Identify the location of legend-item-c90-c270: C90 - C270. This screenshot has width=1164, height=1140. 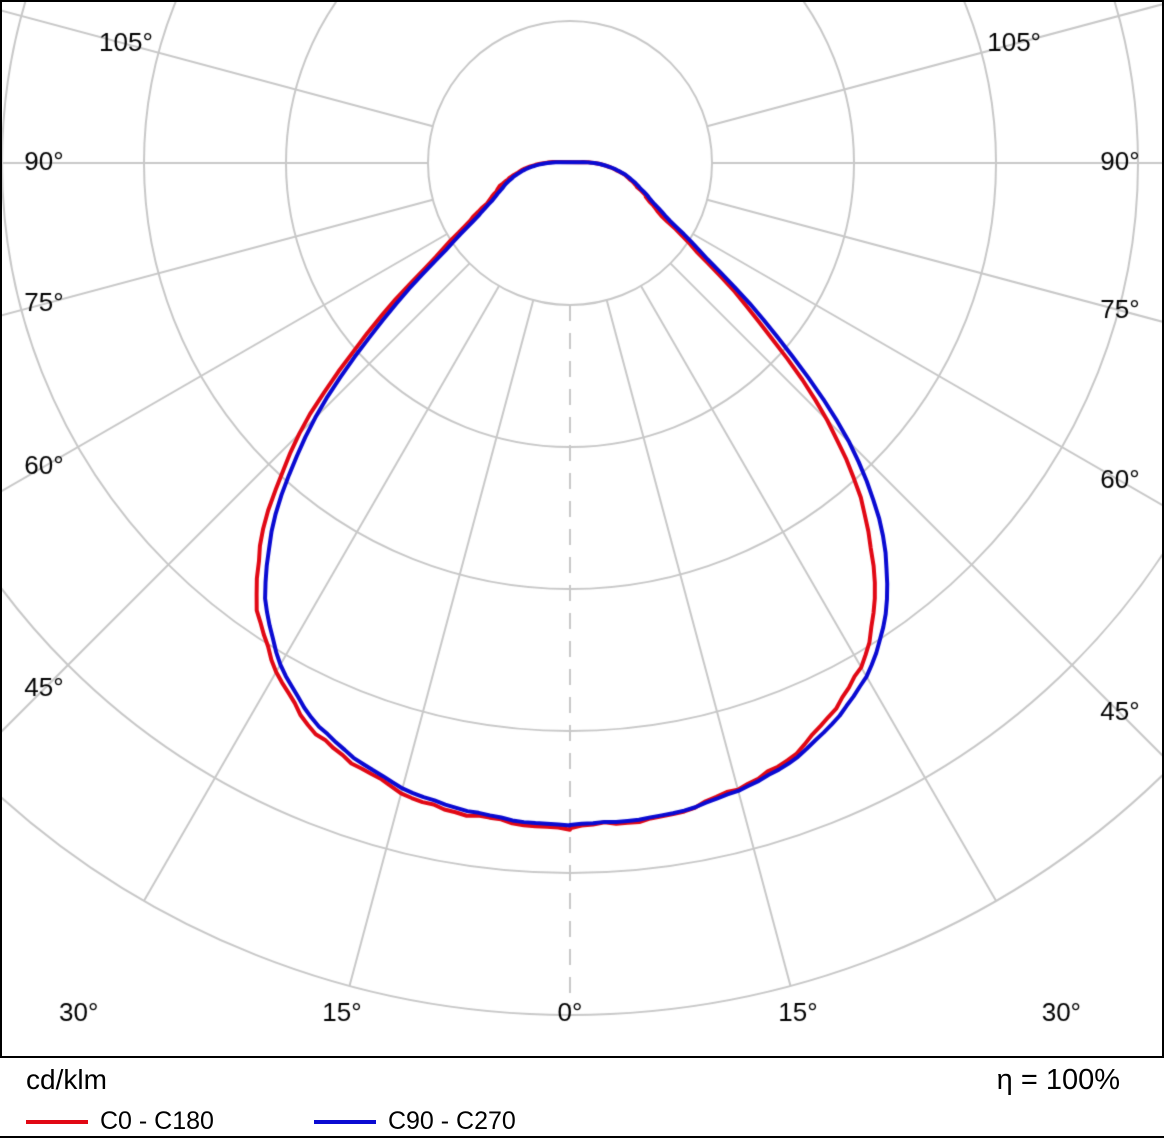
(414, 1121).